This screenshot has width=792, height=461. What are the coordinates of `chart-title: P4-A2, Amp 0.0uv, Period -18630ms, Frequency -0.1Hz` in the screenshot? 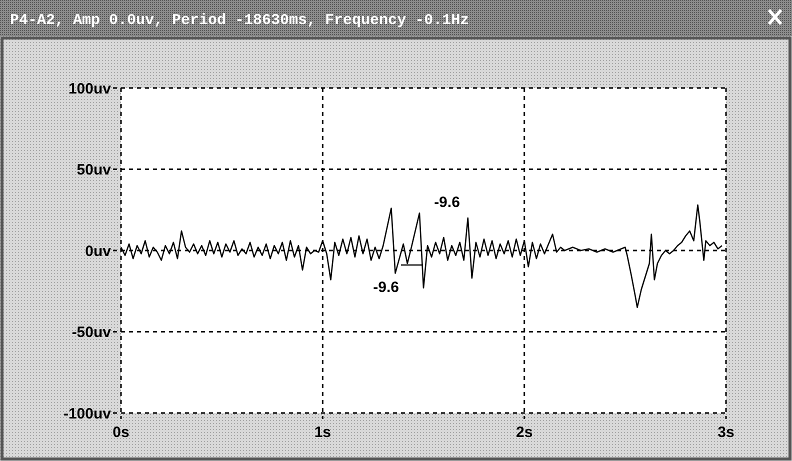 It's located at (240, 20).